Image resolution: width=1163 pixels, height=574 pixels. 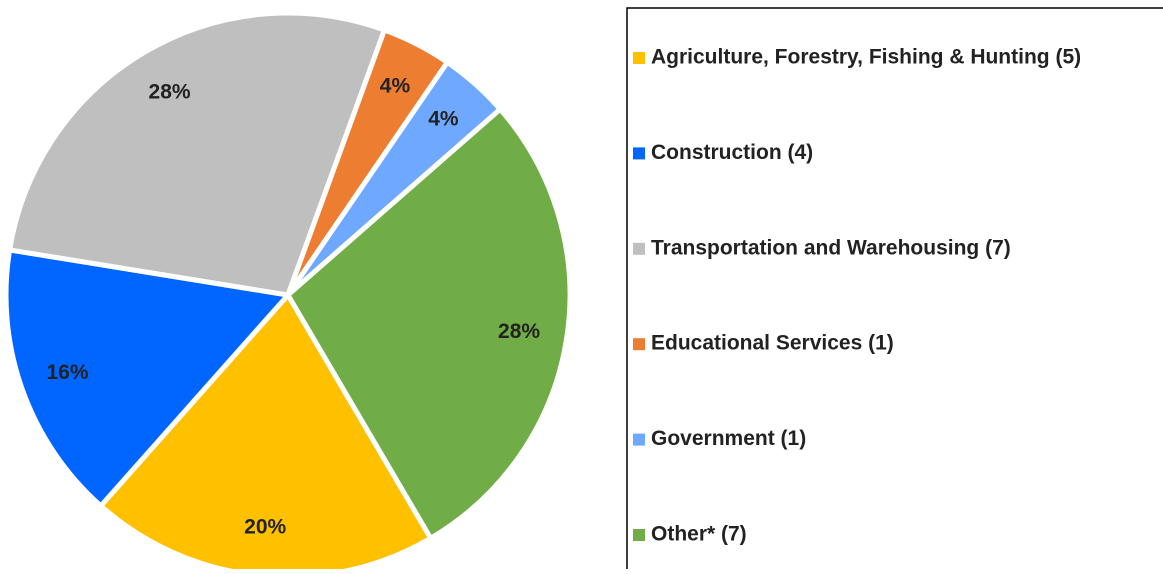 What do you see at coordinates (67, 372) in the screenshot?
I see `data-label: 16%` at bounding box center [67, 372].